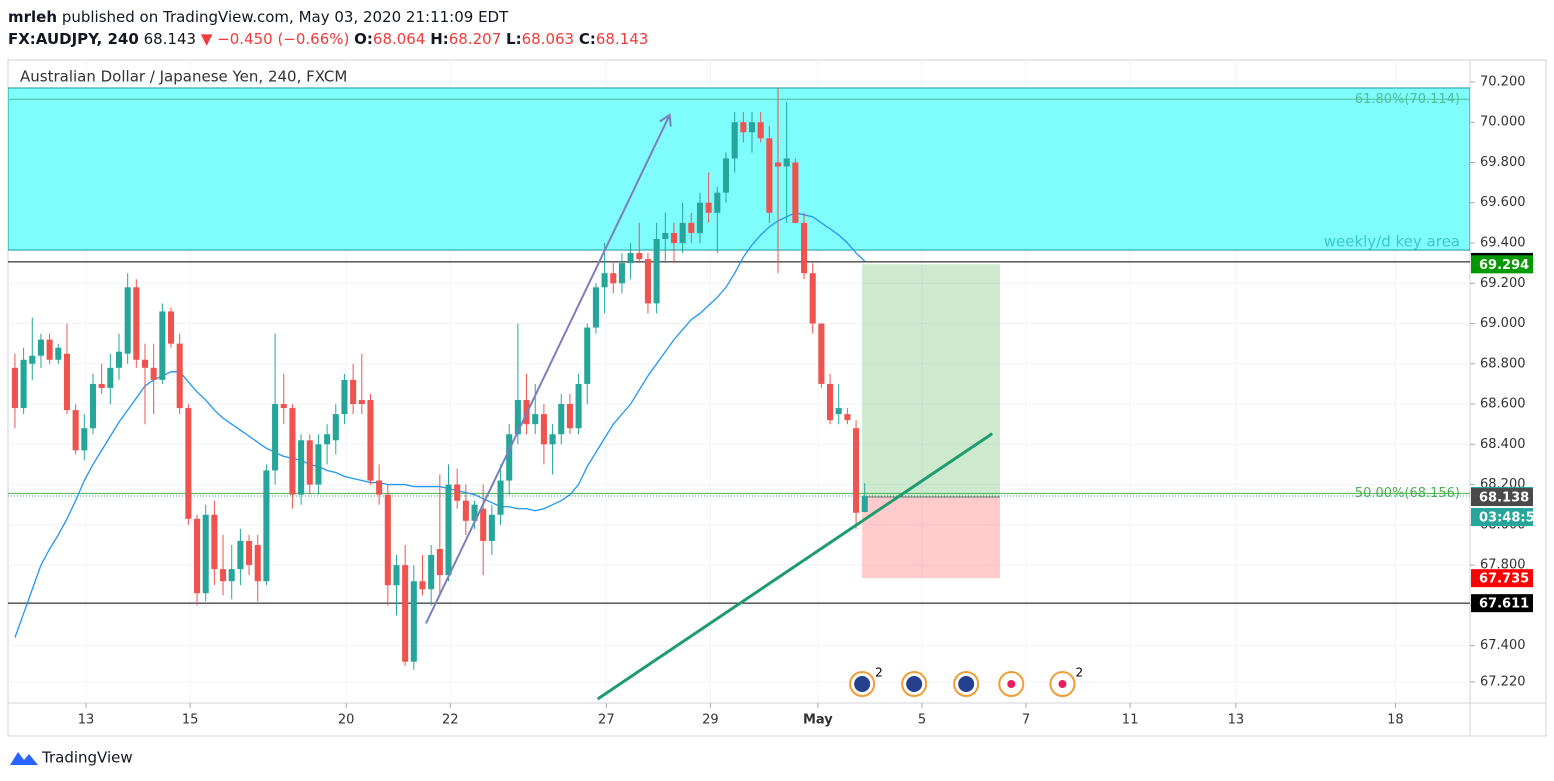  I want to click on ohlc-value: 68.207, so click(475, 39).